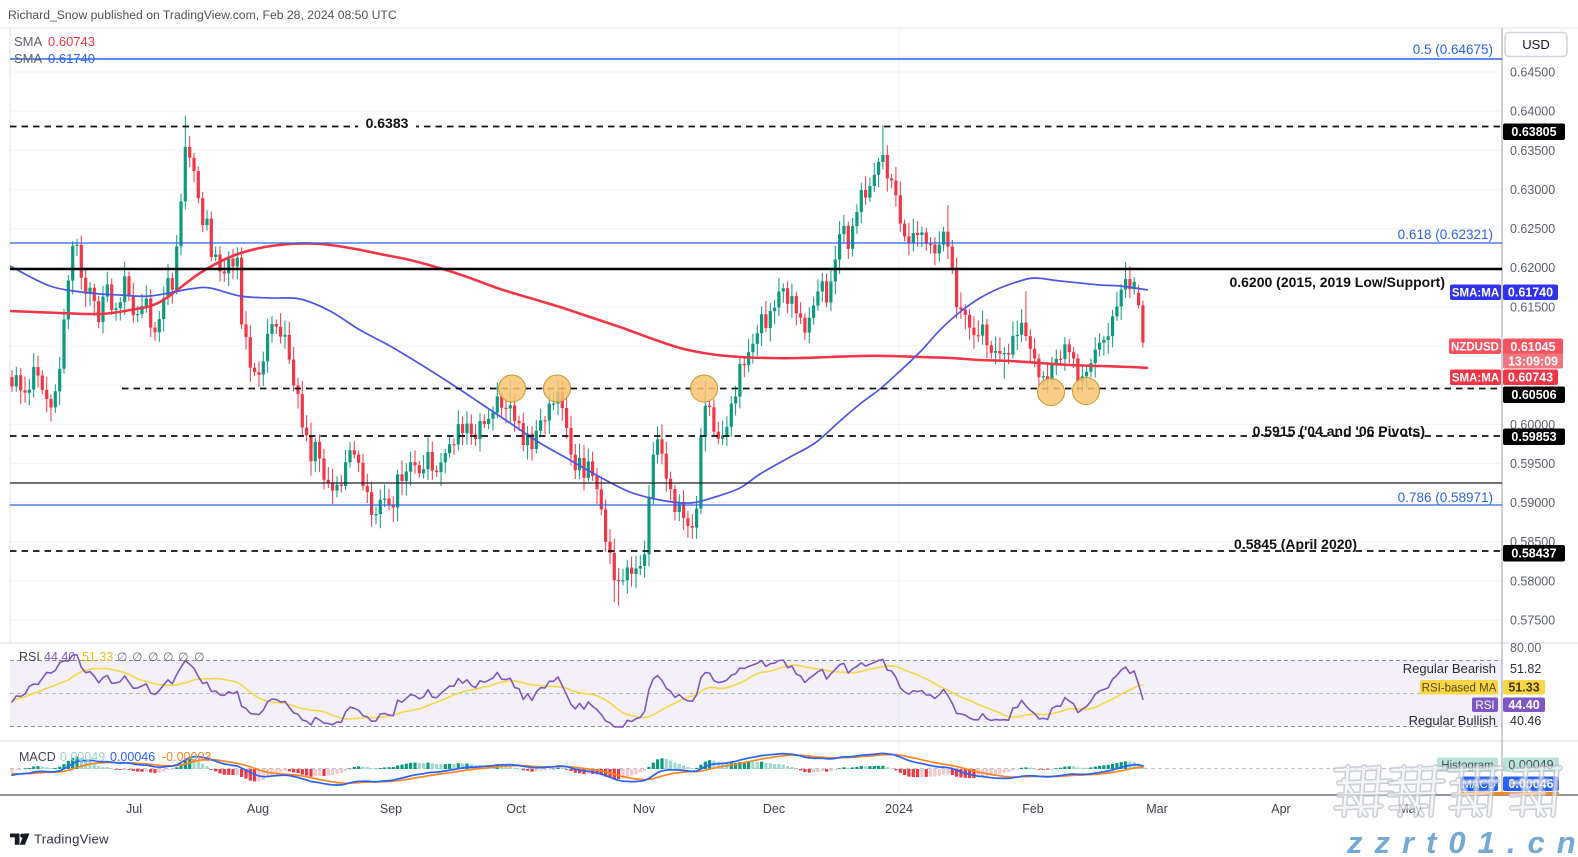 This screenshot has width=1578, height=857. What do you see at coordinates (1280, 809) in the screenshot?
I see `svg-text: Apr` at bounding box center [1280, 809].